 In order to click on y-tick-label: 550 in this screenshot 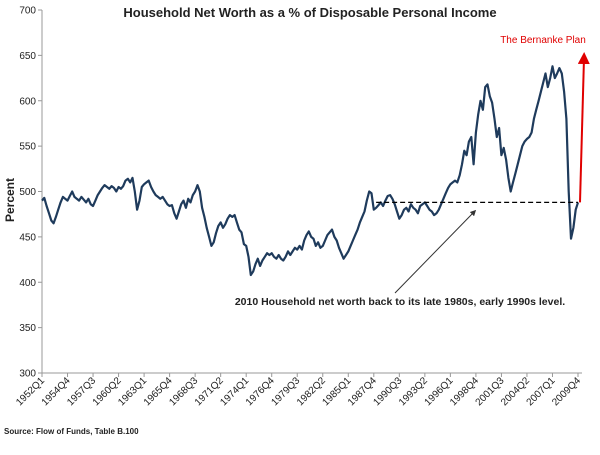, I will do `click(27, 147)`.